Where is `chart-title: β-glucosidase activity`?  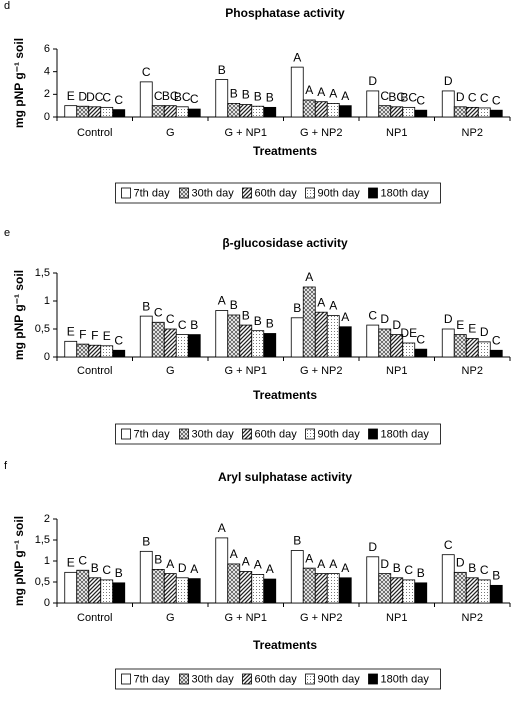 chart-title: β-glucosidase activity is located at coordinates (285, 243).